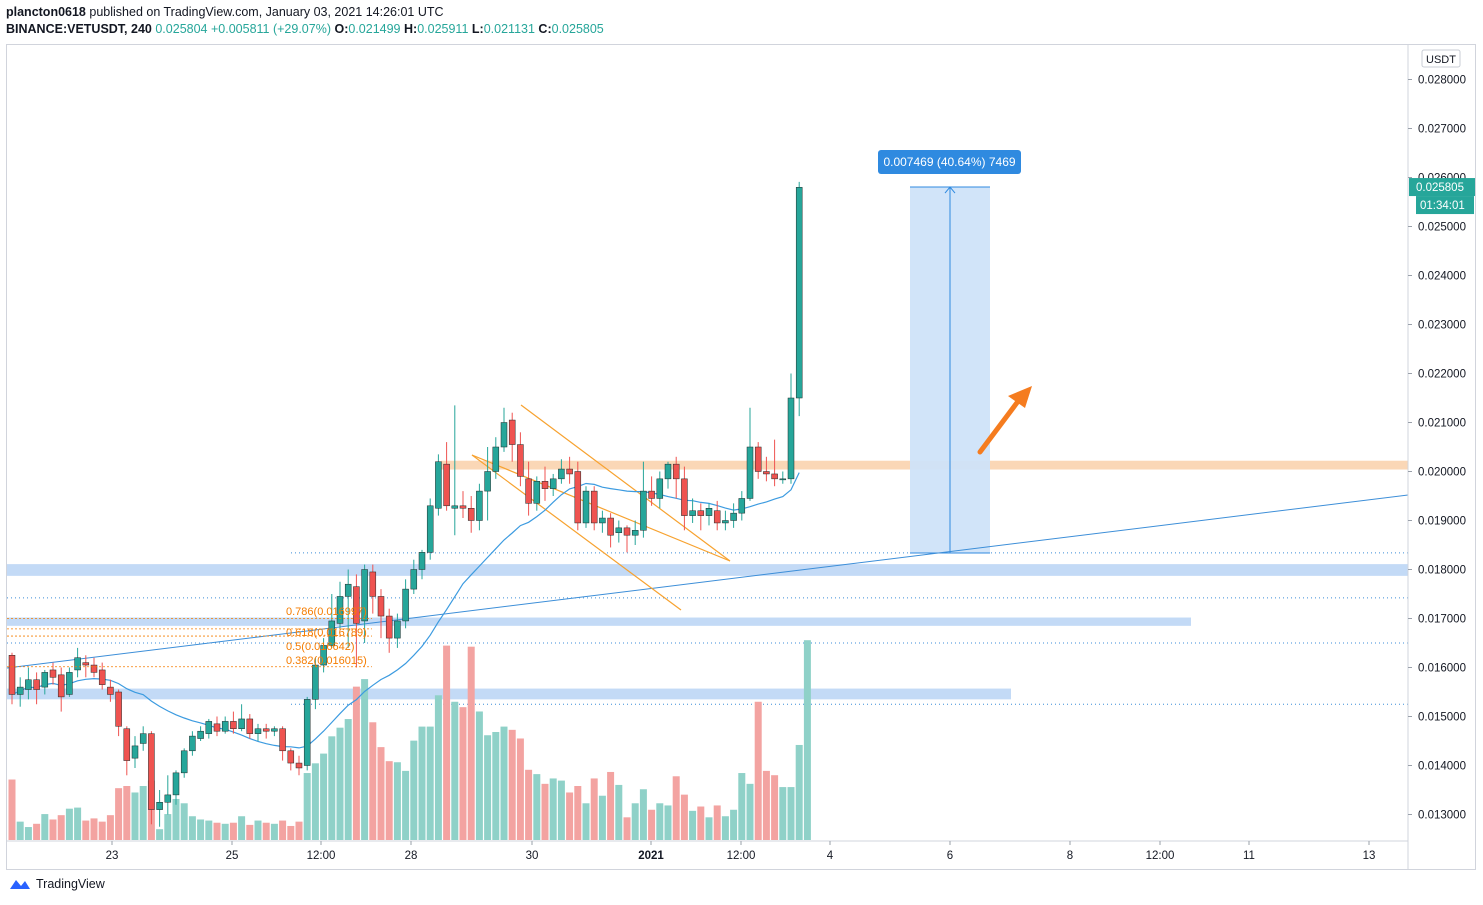  Describe the element at coordinates (1442, 571) in the screenshot. I see `price-tick-label: 0.018000` at that location.